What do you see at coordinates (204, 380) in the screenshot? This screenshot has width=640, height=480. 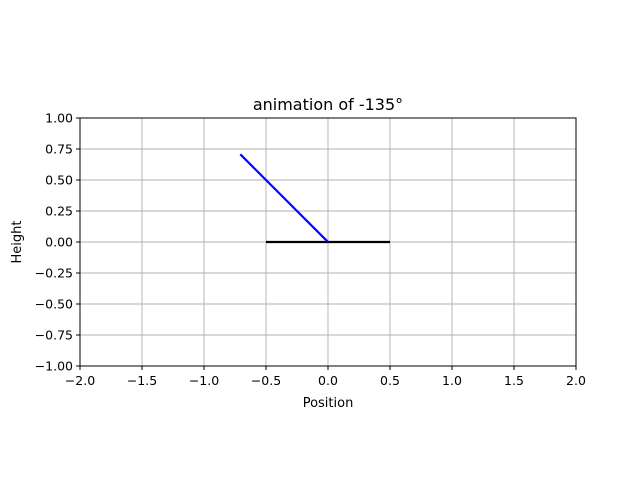 I see `x-tick-label: −1.0` at bounding box center [204, 380].